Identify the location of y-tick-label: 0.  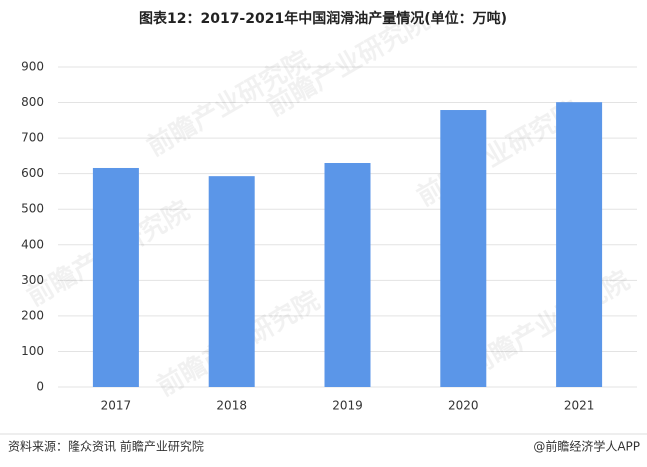
(40, 387).